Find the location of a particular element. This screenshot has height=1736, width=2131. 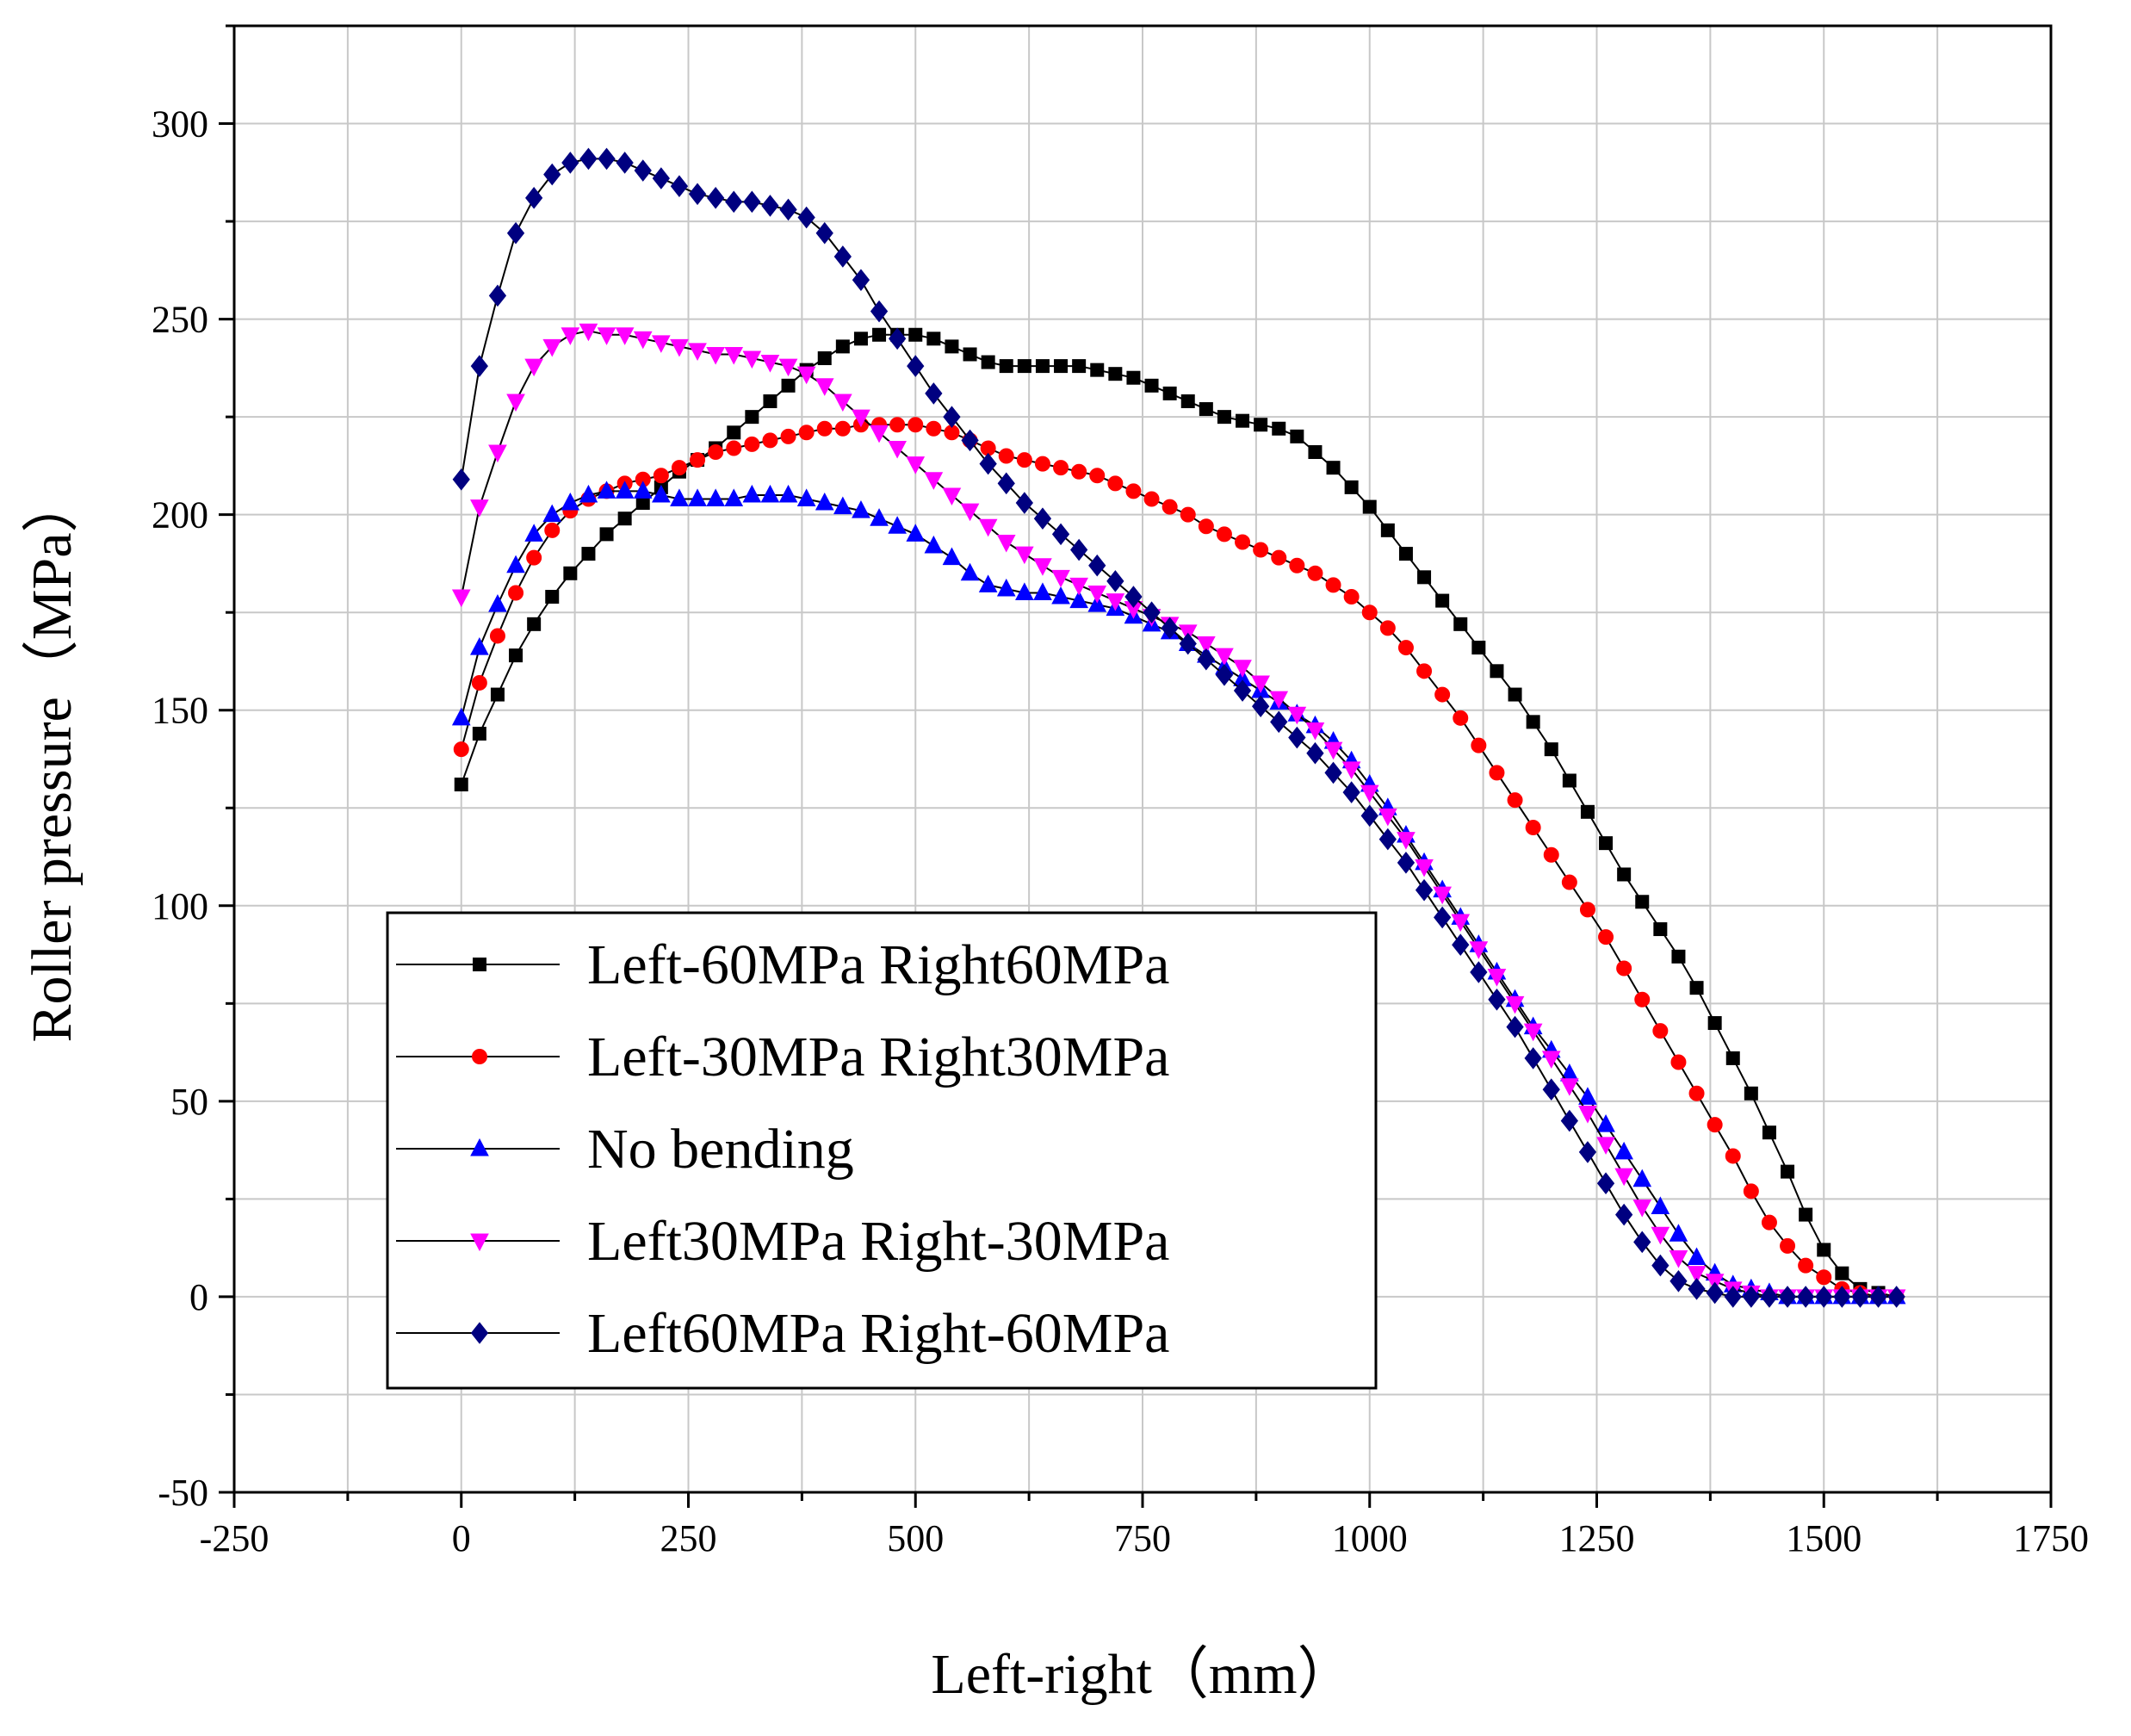

x-tick-label: 1250 is located at coordinates (1597, 1538).